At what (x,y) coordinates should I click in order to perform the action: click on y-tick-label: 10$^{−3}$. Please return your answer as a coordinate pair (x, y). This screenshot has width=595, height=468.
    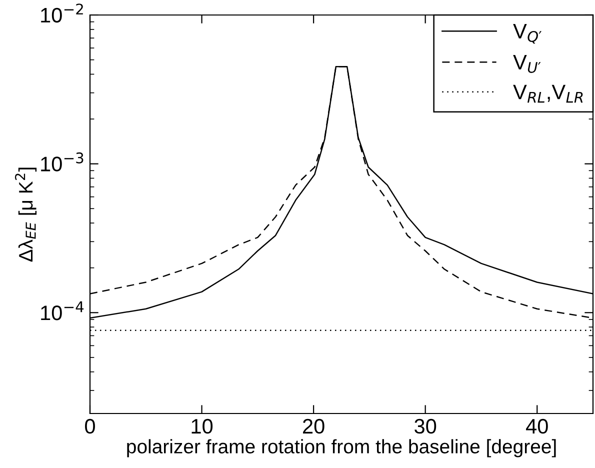
    Looking at the image, I should click on (62, 162).